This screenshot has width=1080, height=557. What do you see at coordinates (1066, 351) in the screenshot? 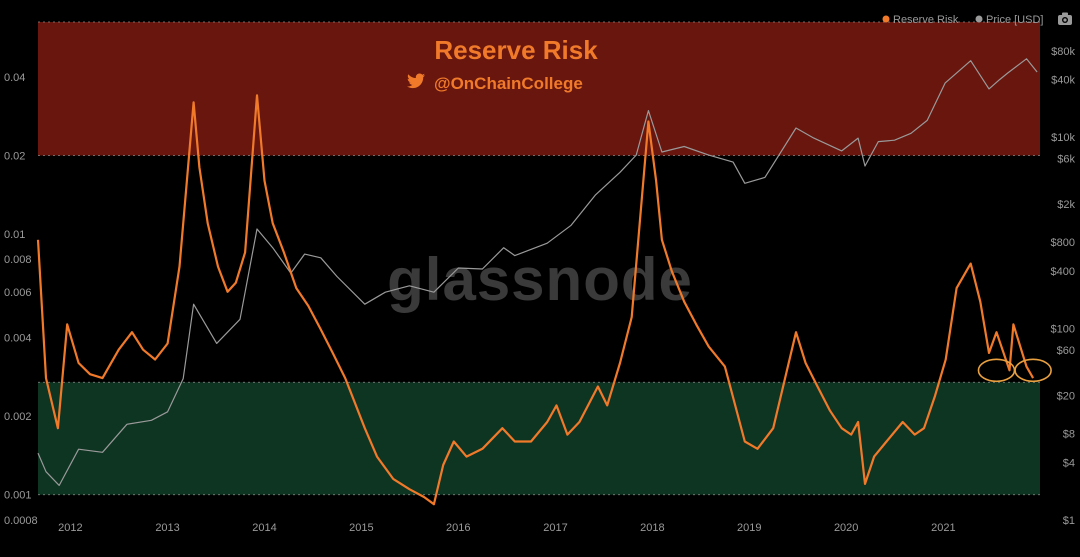
I see `right-tick-label: $60` at bounding box center [1066, 351].